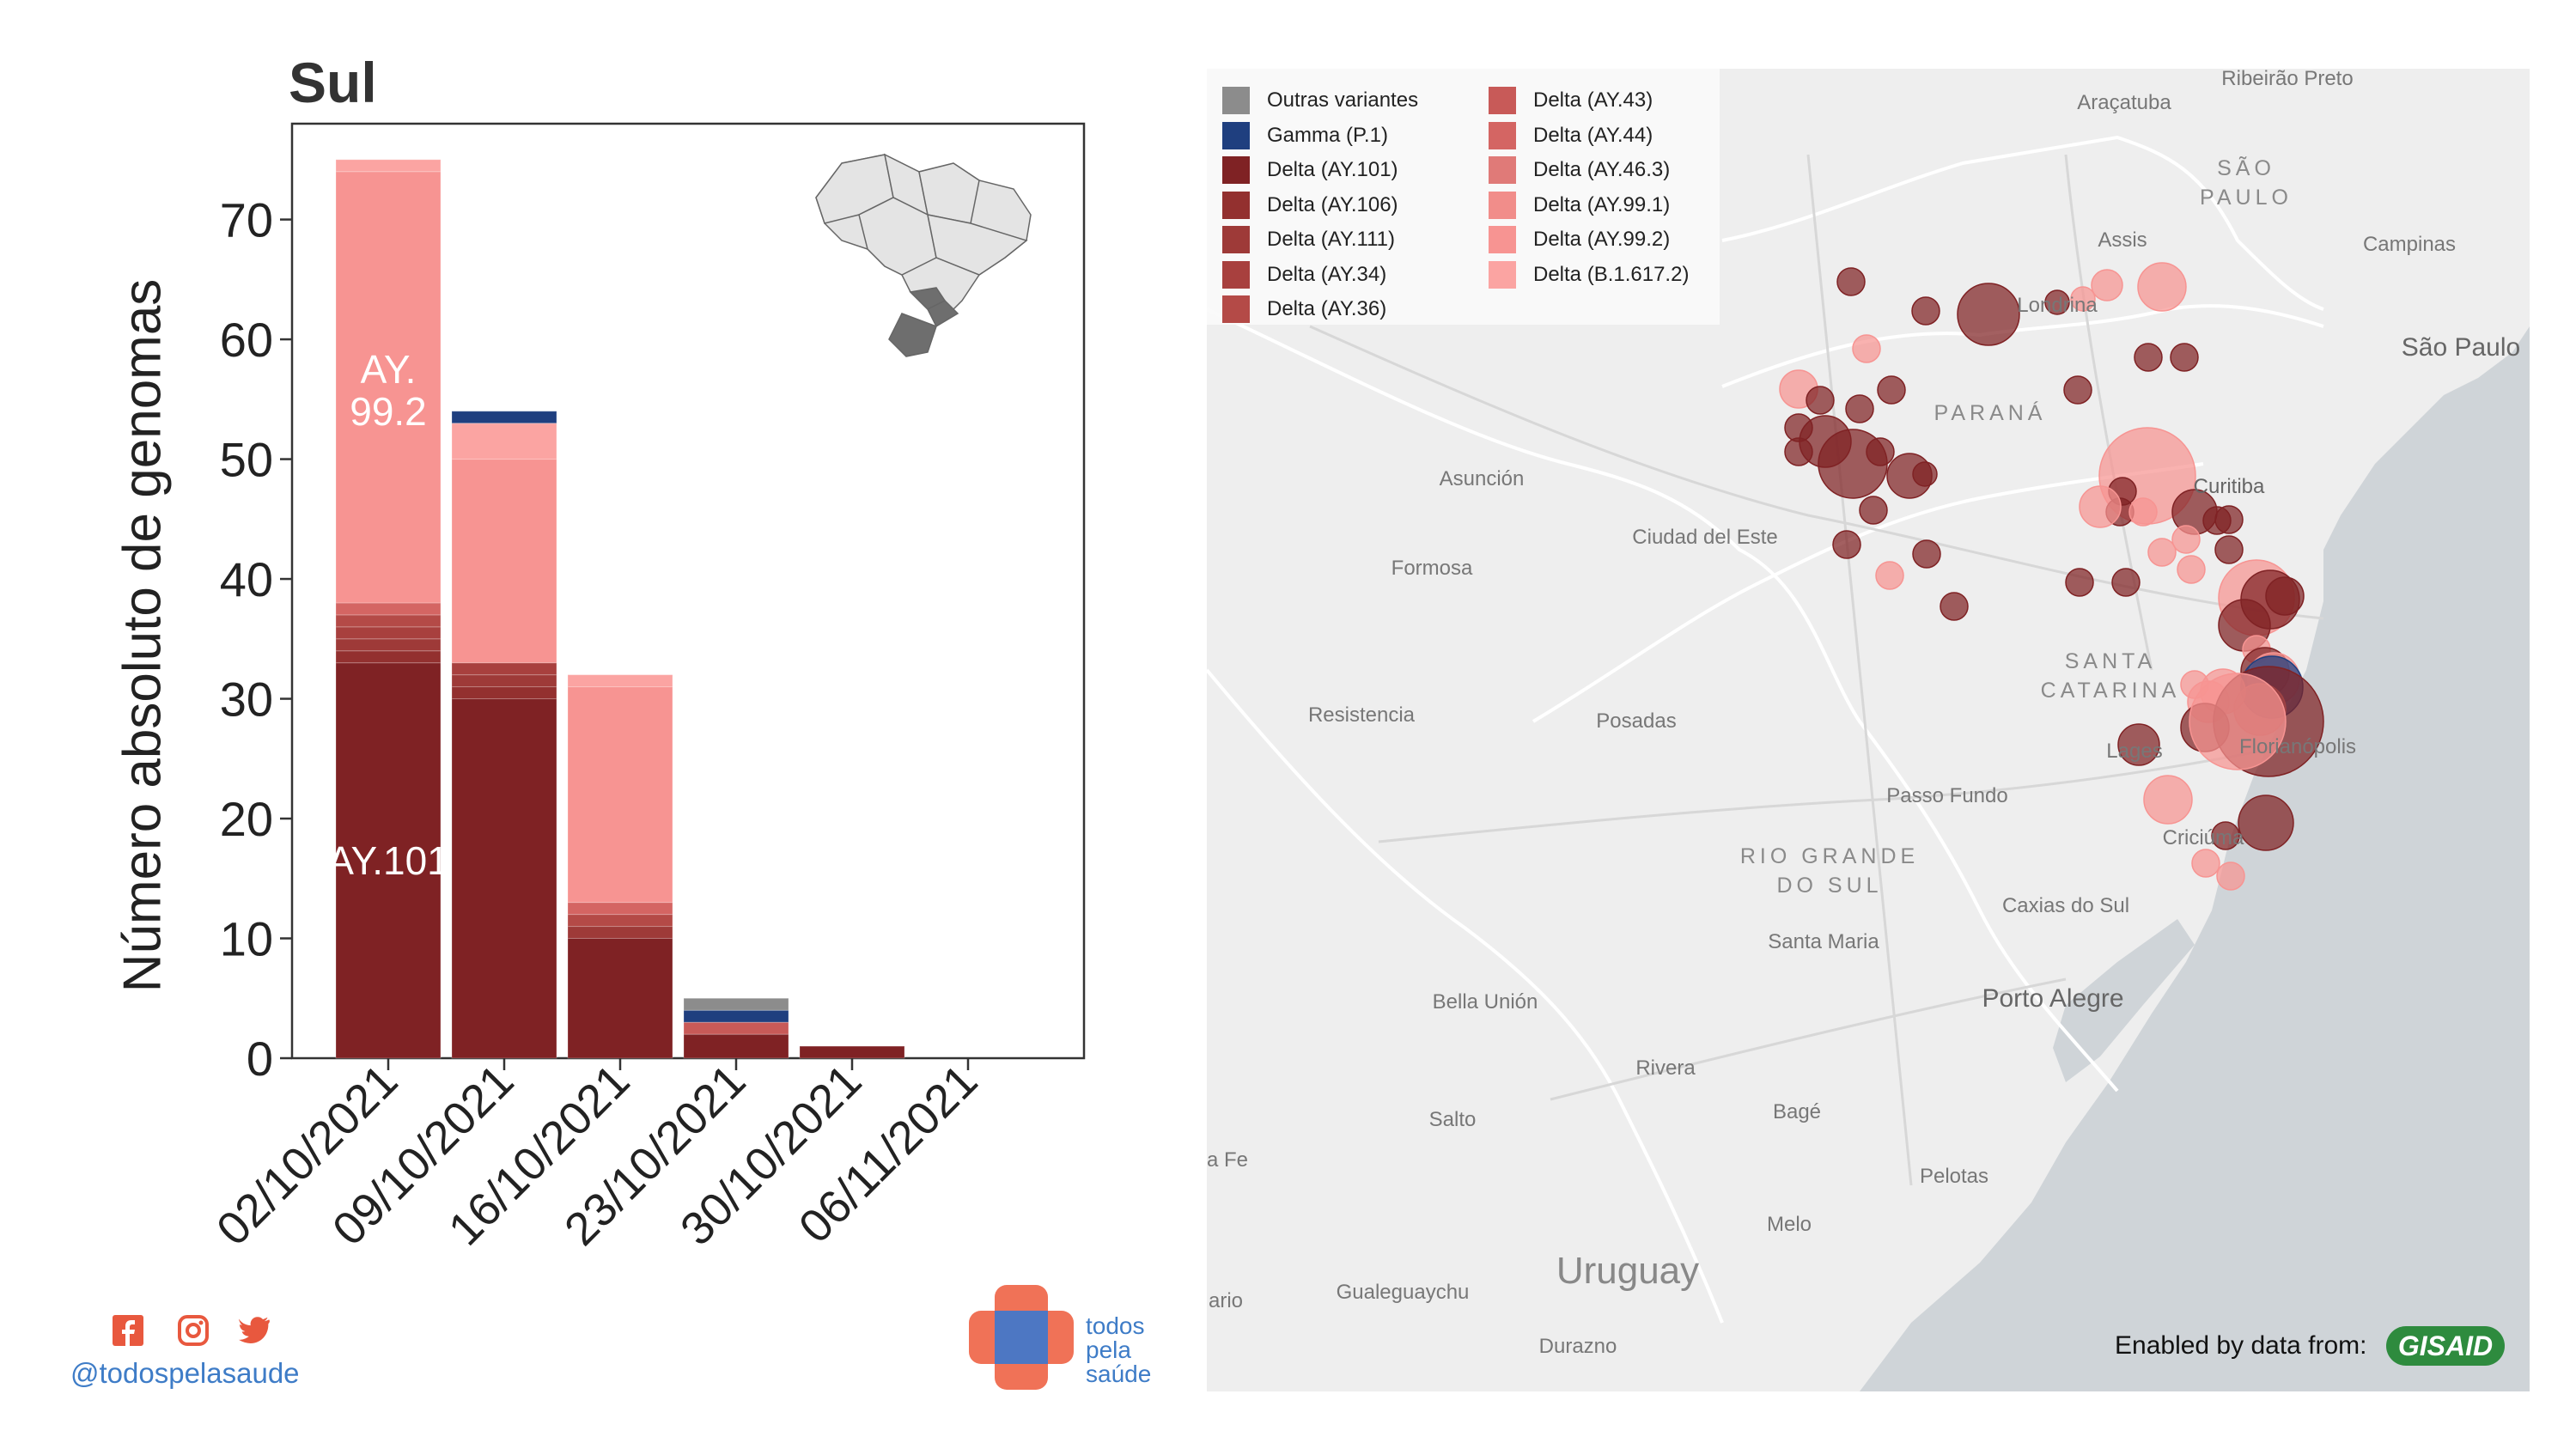 The height and width of the screenshot is (1449, 2576). What do you see at coordinates (1332, 169) in the screenshot?
I see `legend-label: Delta (AY.101)` at bounding box center [1332, 169].